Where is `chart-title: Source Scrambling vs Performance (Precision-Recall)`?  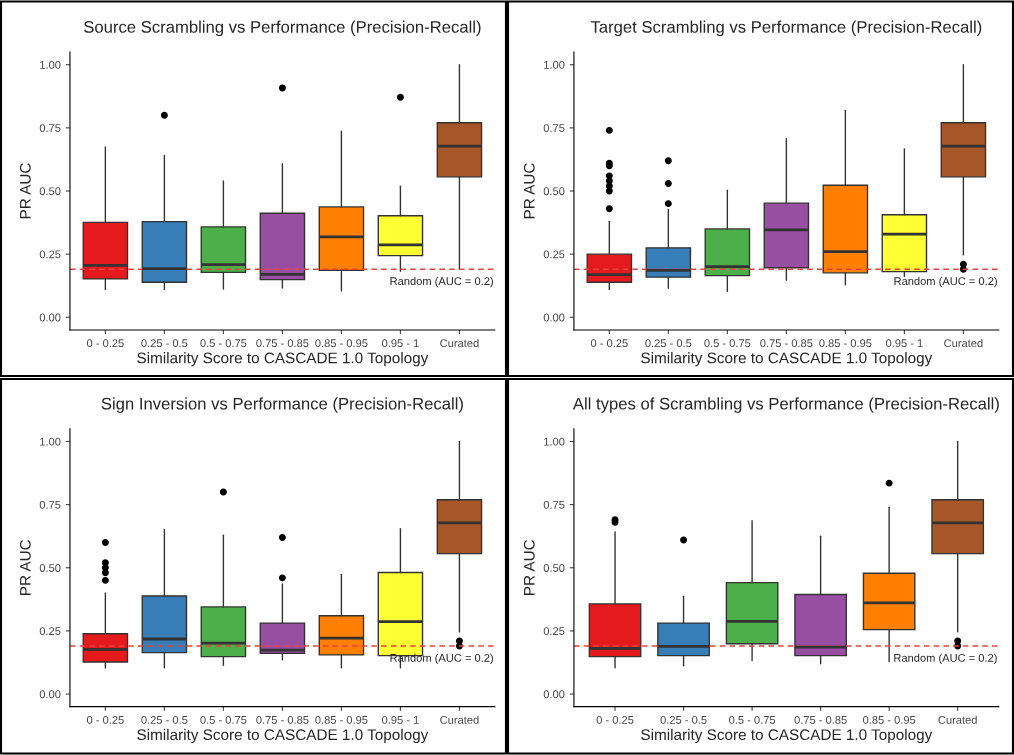
chart-title: Source Scrambling vs Performance (Precision-Recall) is located at coordinates (282, 28).